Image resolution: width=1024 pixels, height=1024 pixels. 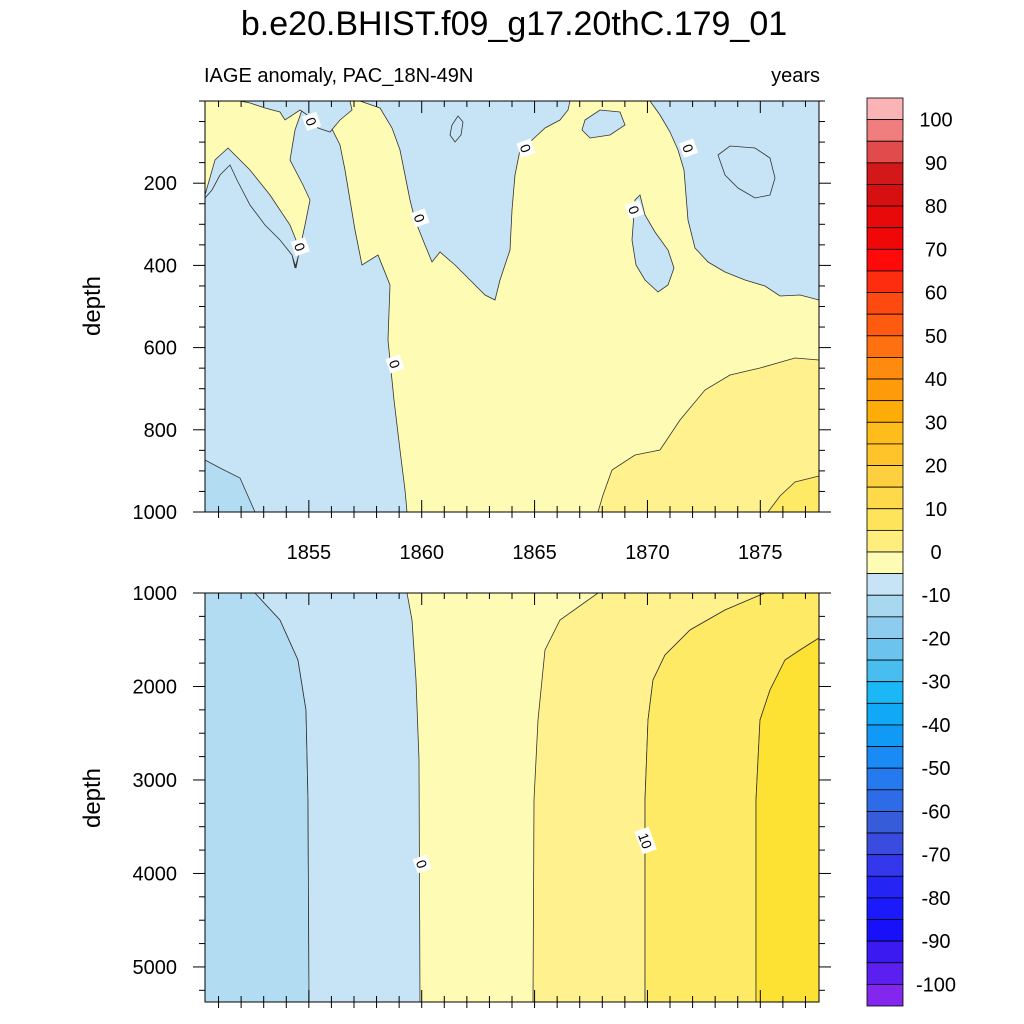 What do you see at coordinates (534, 553) in the screenshot?
I see `x-tick-label: 1865` at bounding box center [534, 553].